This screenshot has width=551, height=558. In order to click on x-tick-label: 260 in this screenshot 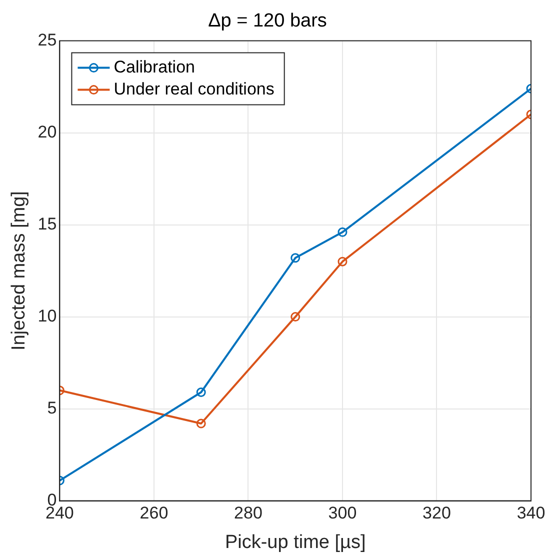, I will do `click(154, 513)`.